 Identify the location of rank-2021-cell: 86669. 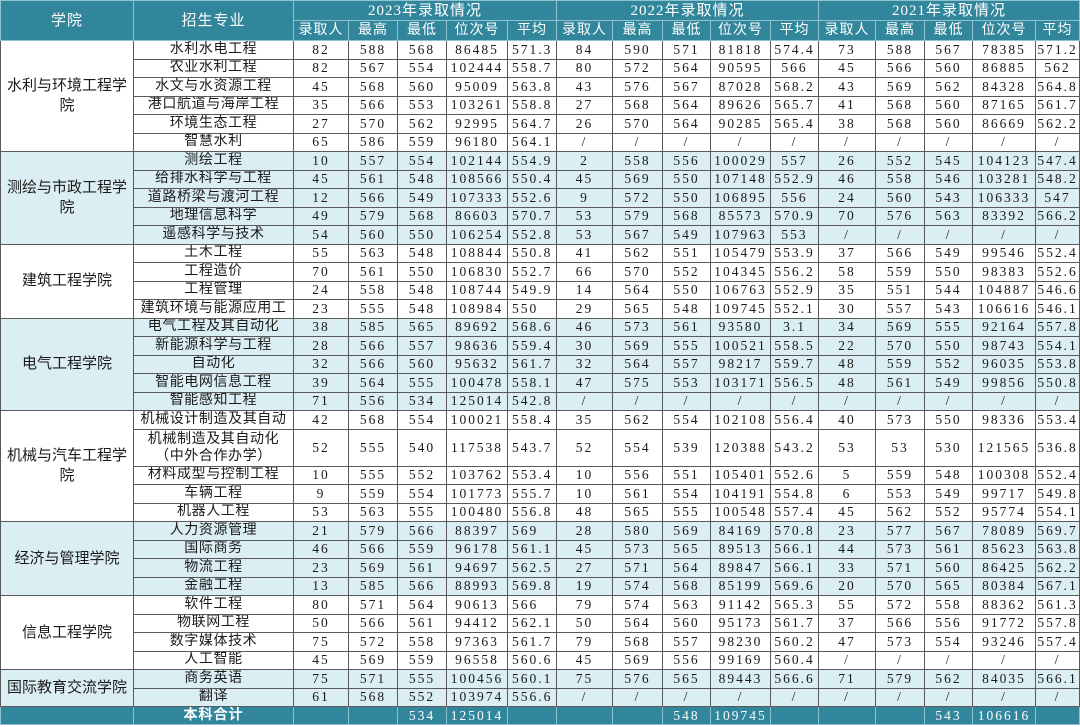
(1004, 124).